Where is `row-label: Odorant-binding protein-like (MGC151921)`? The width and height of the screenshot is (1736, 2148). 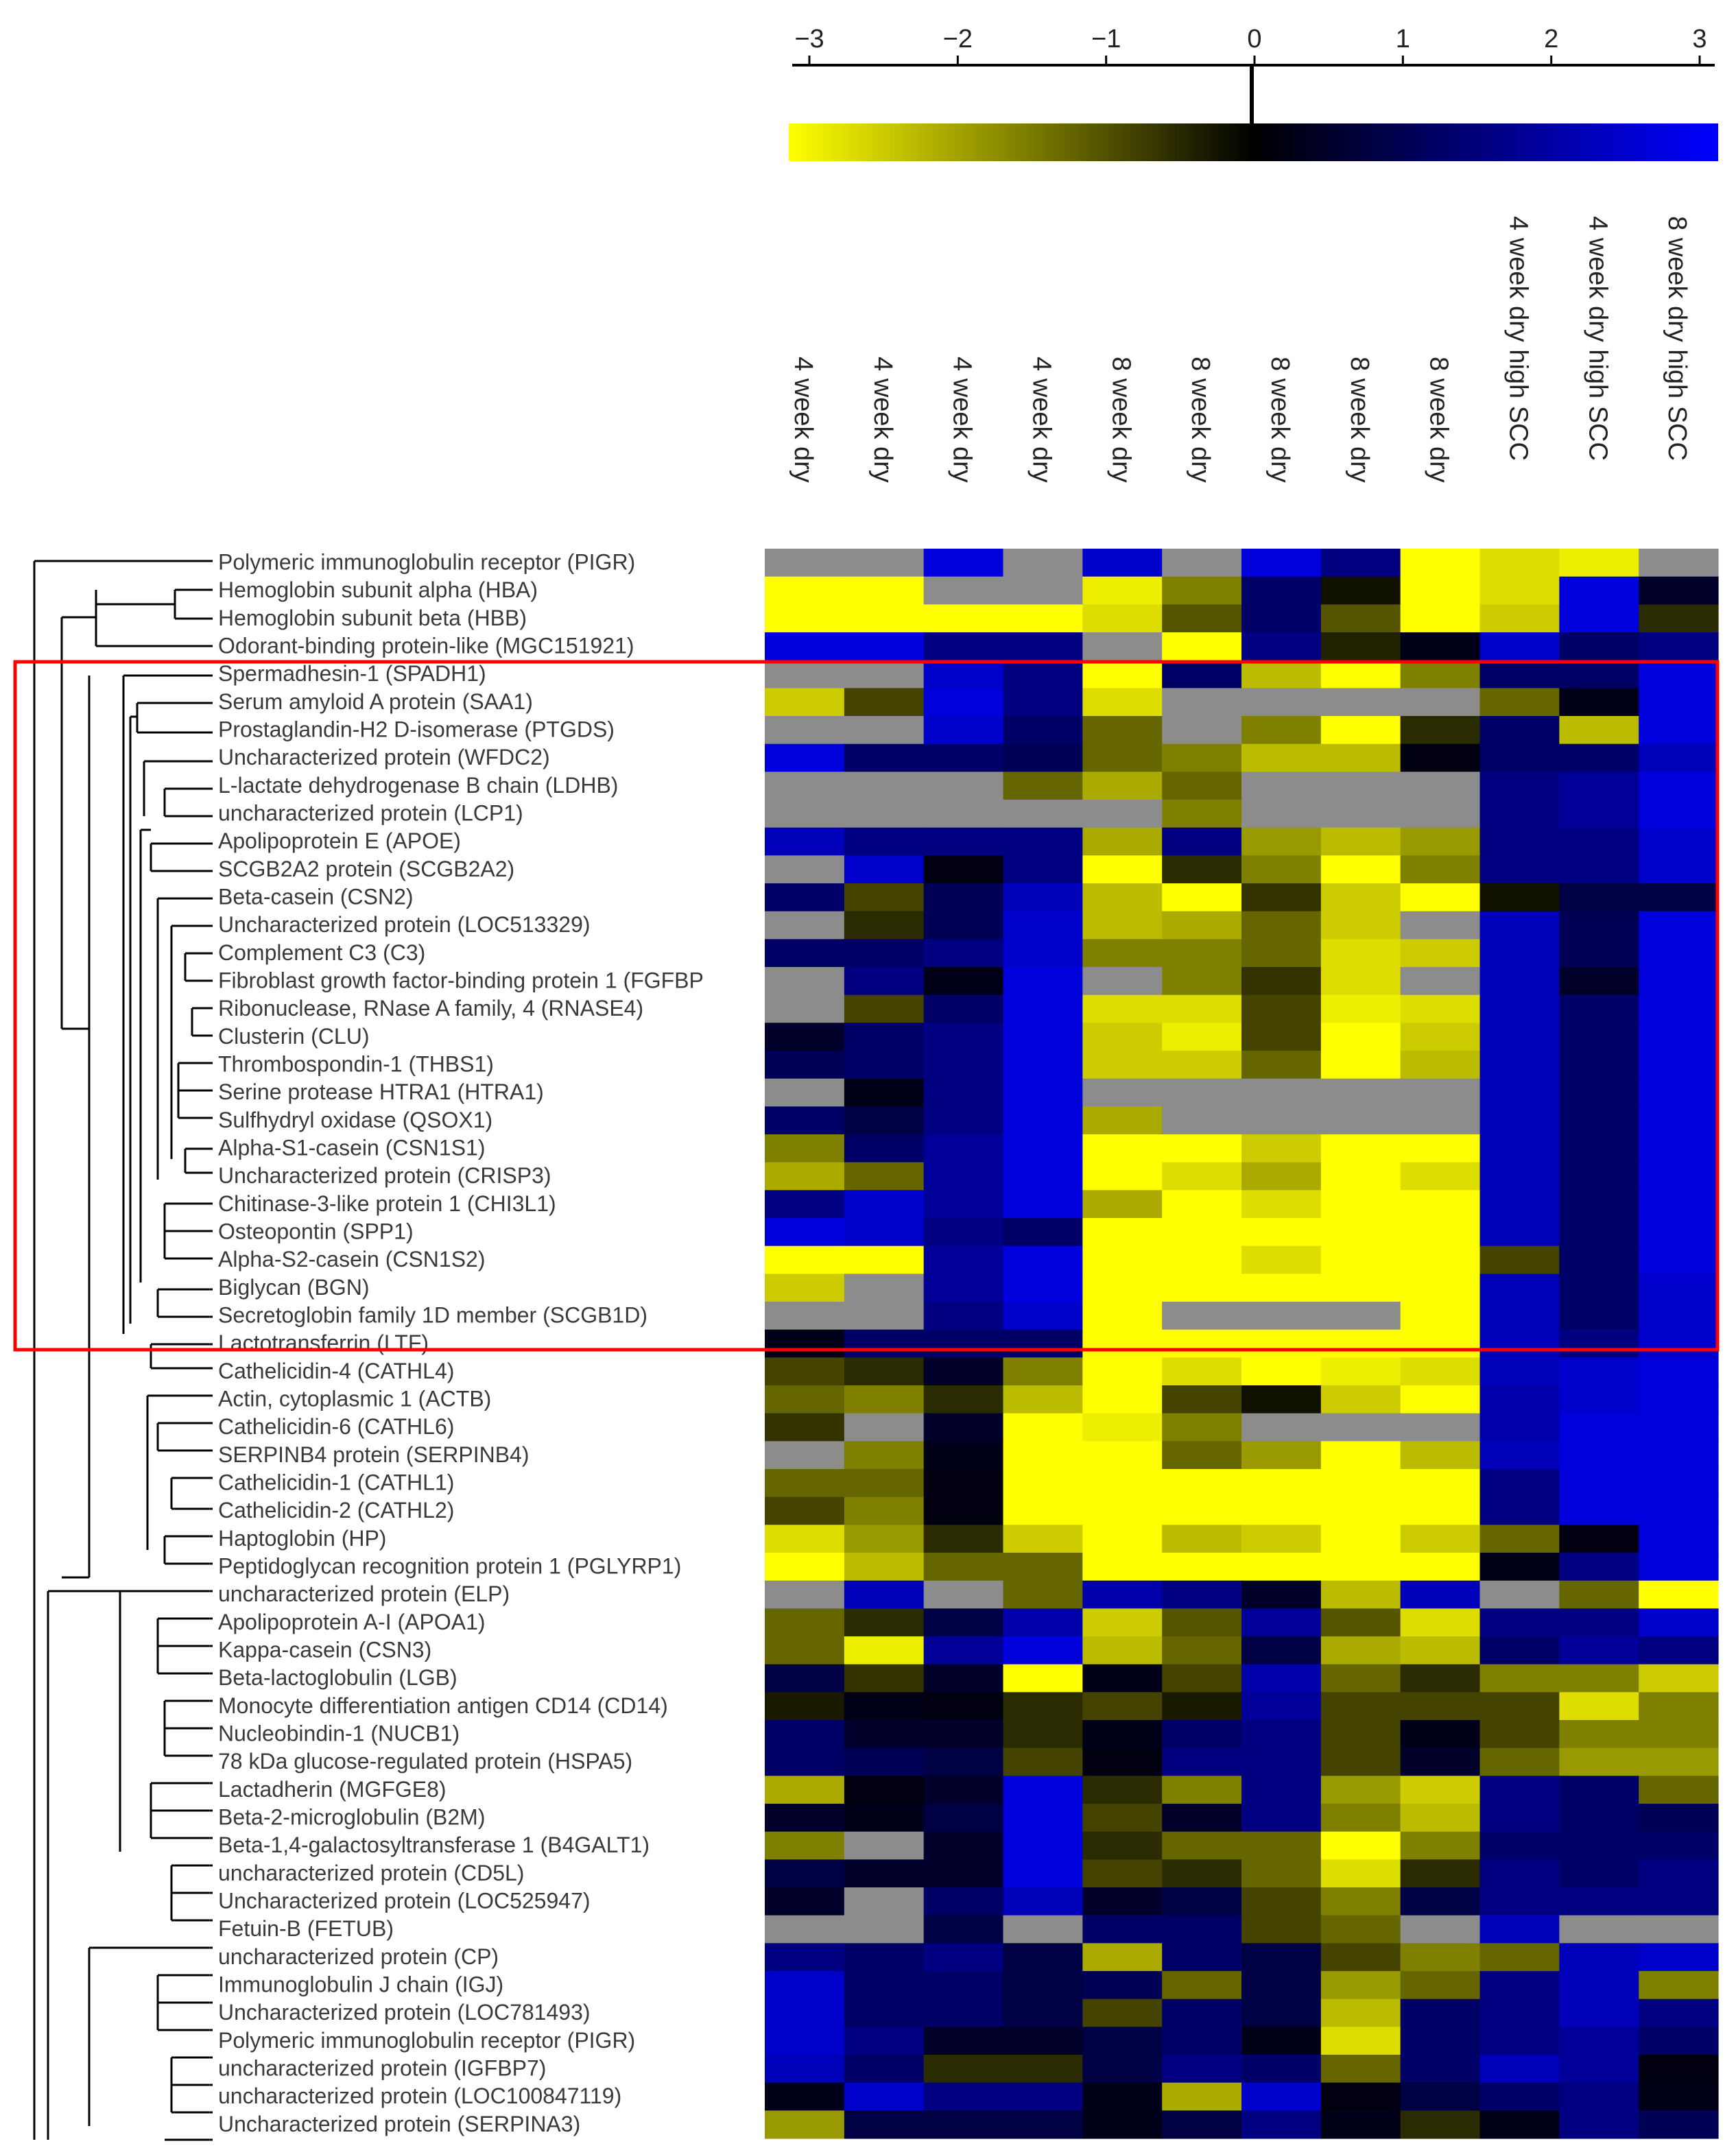
row-label: Odorant-binding protein-like (MGC151921) is located at coordinates (426, 646).